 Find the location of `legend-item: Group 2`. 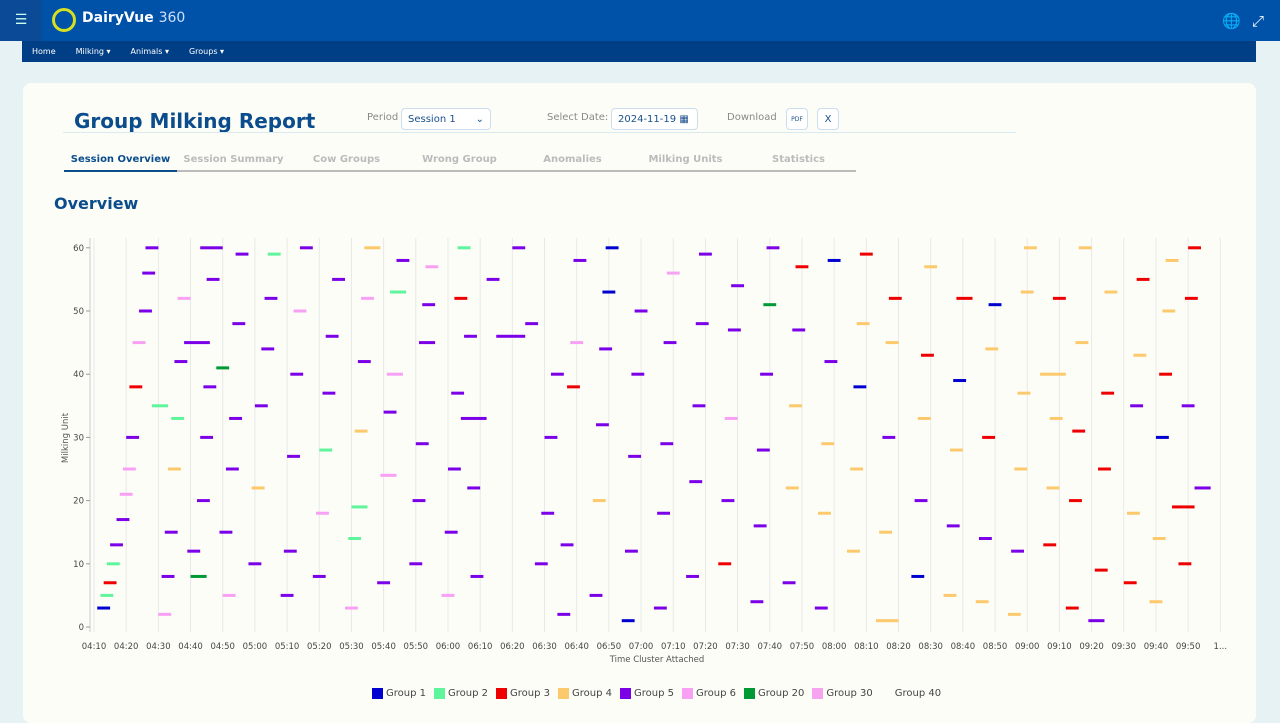

legend-item: Group 2 is located at coordinates (461, 693).